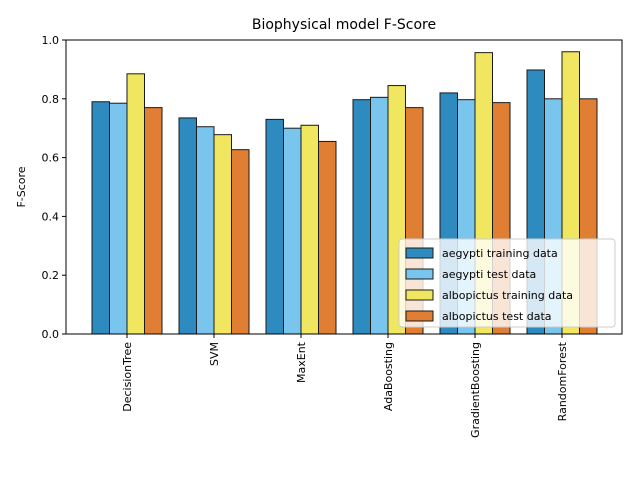  I want to click on y-axis: 0.0 0.2 0.4 0.6 0.8 1.0, so click(54, 187).